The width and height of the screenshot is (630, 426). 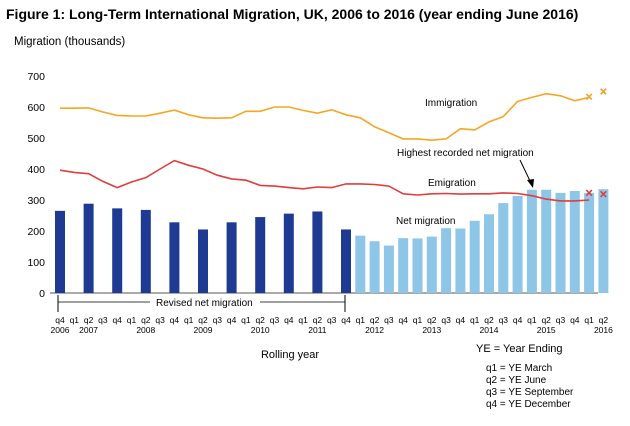 What do you see at coordinates (374, 330) in the screenshot?
I see `x-tick-year: 2012` at bounding box center [374, 330].